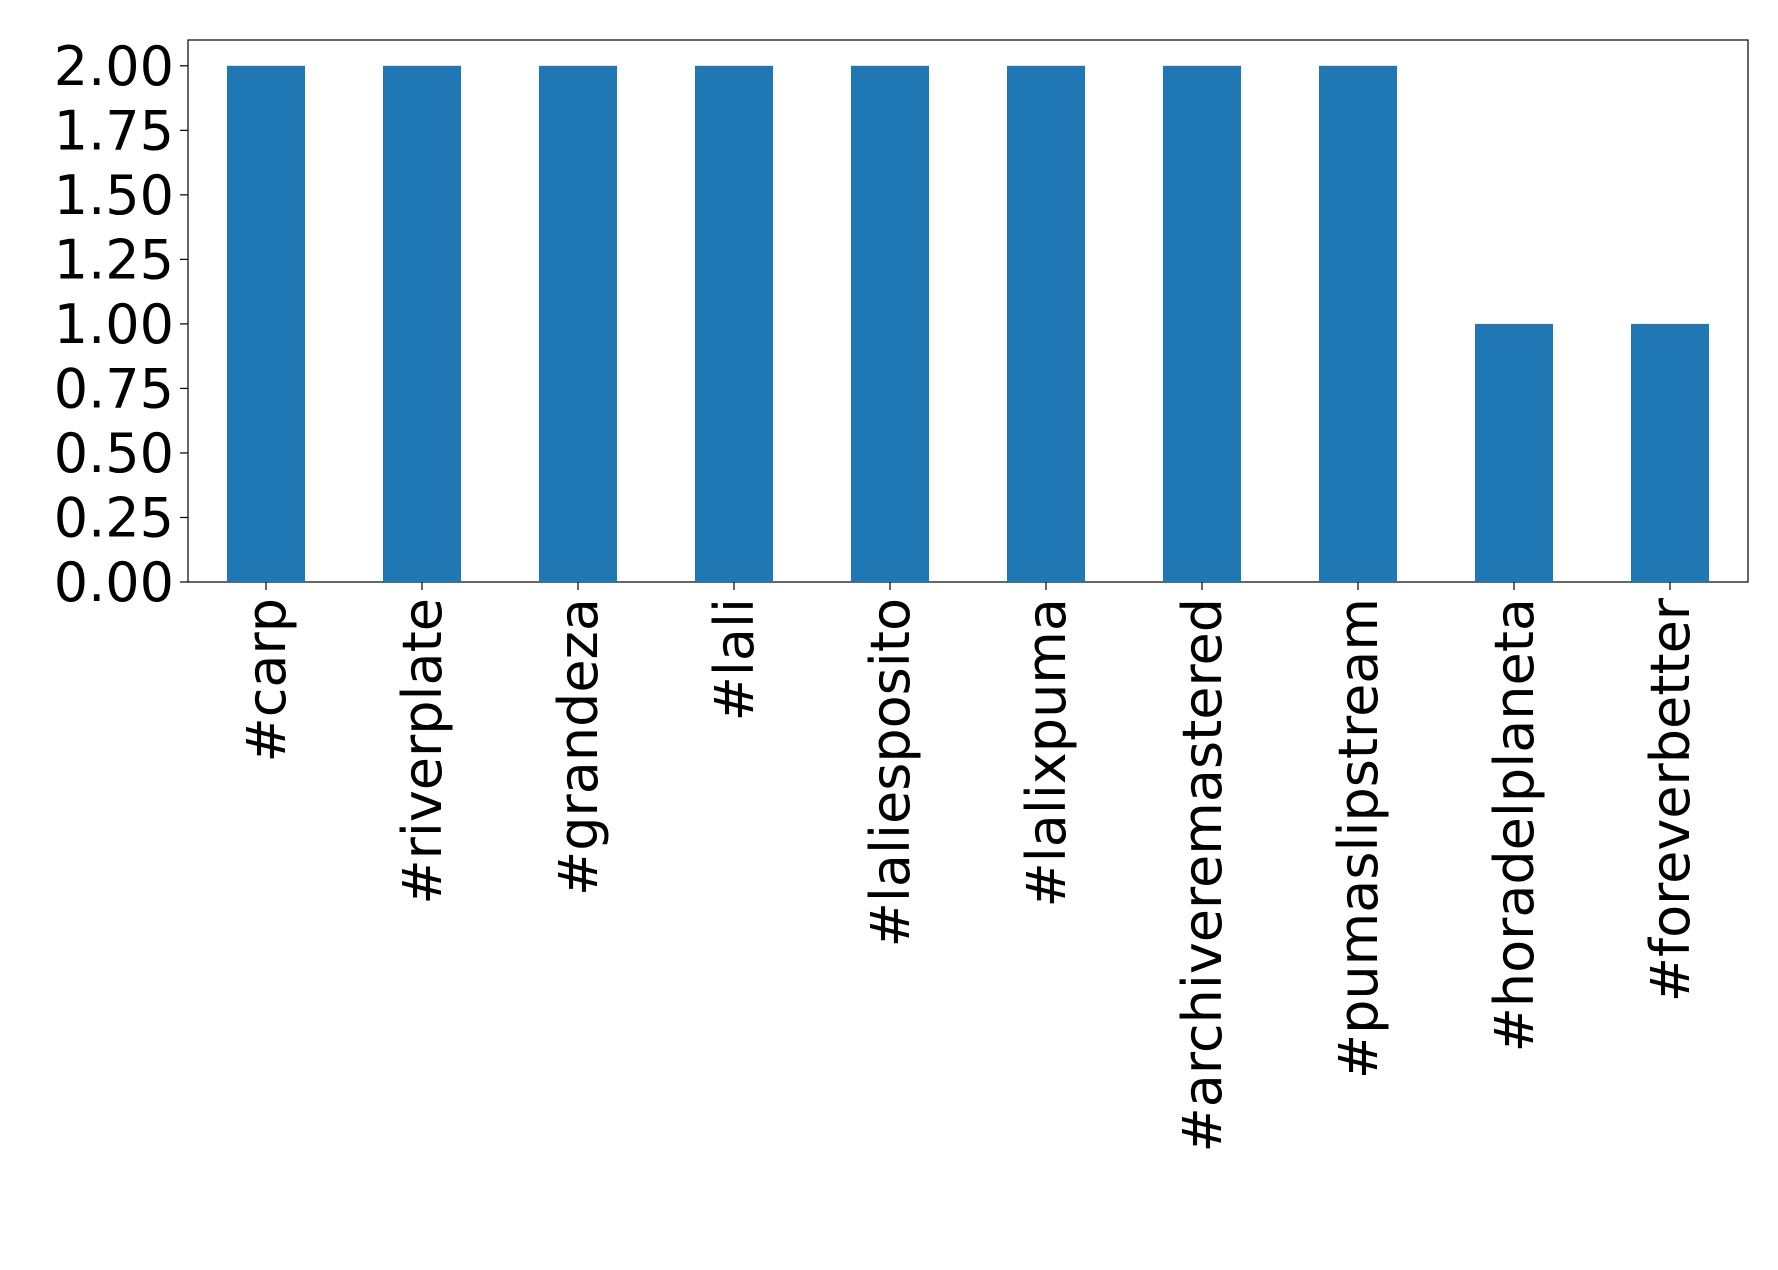 The width and height of the screenshot is (1778, 1270). Describe the element at coordinates (114, 582) in the screenshot. I see `y-tick-label: 0.00` at that location.